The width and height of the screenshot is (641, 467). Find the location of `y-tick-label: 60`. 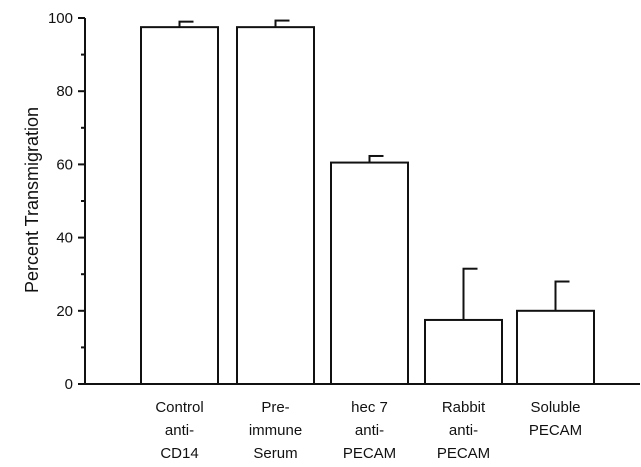

y-tick-label: 60 is located at coordinates (64, 164).